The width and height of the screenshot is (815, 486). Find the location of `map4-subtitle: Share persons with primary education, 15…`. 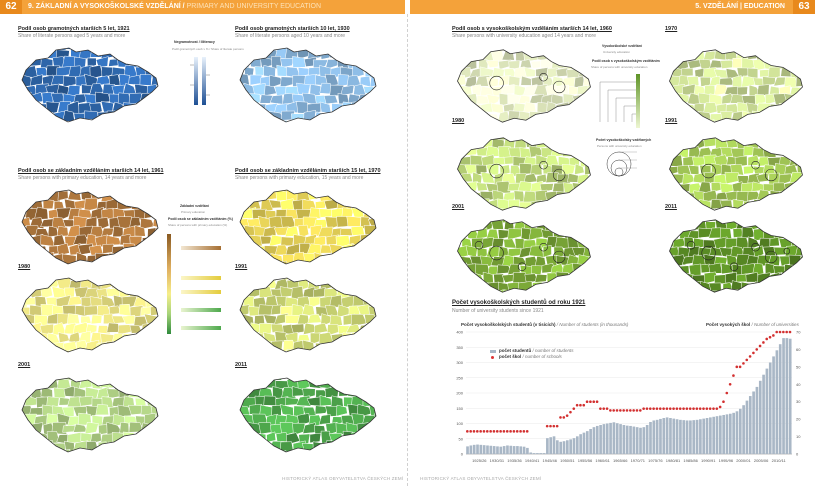

map4-subtitle: Share persons with primary education, 15… is located at coordinates (299, 178).